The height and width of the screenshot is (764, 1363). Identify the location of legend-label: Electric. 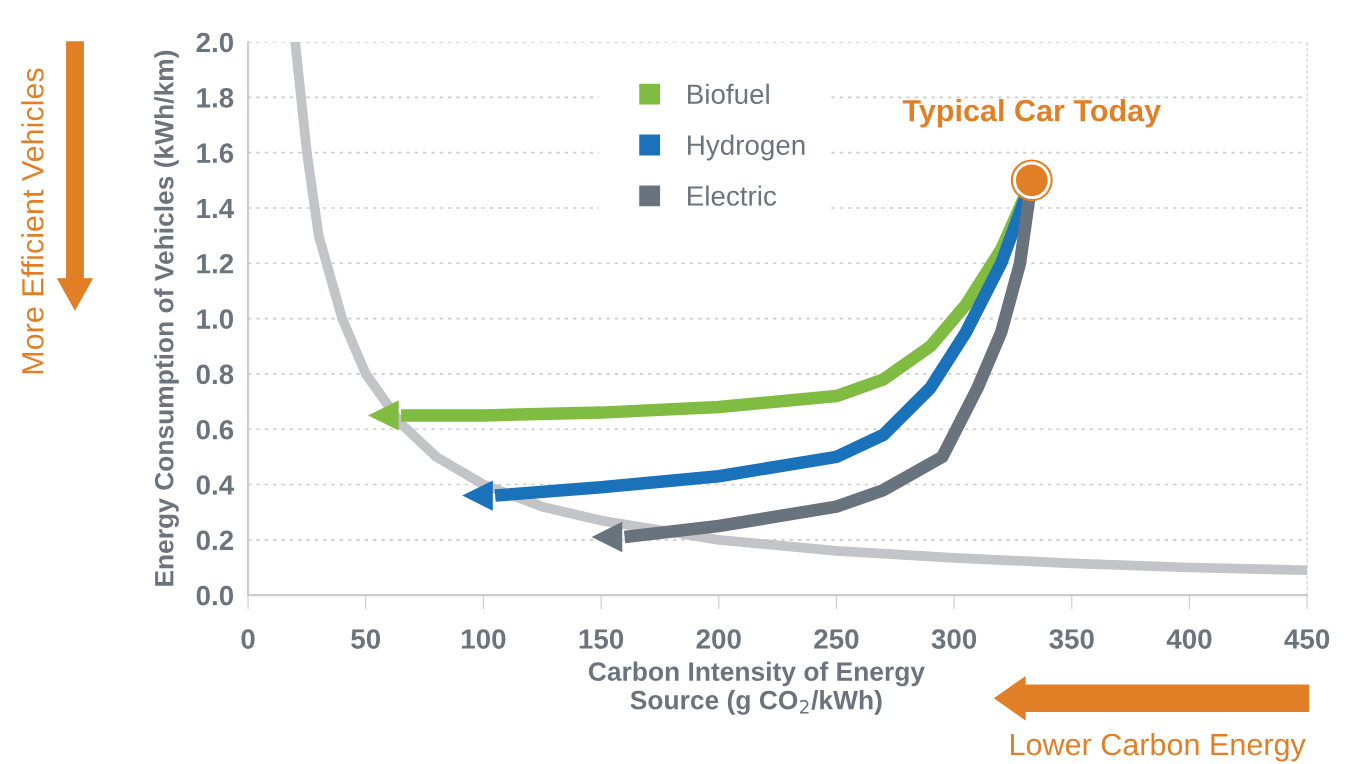
(732, 195).